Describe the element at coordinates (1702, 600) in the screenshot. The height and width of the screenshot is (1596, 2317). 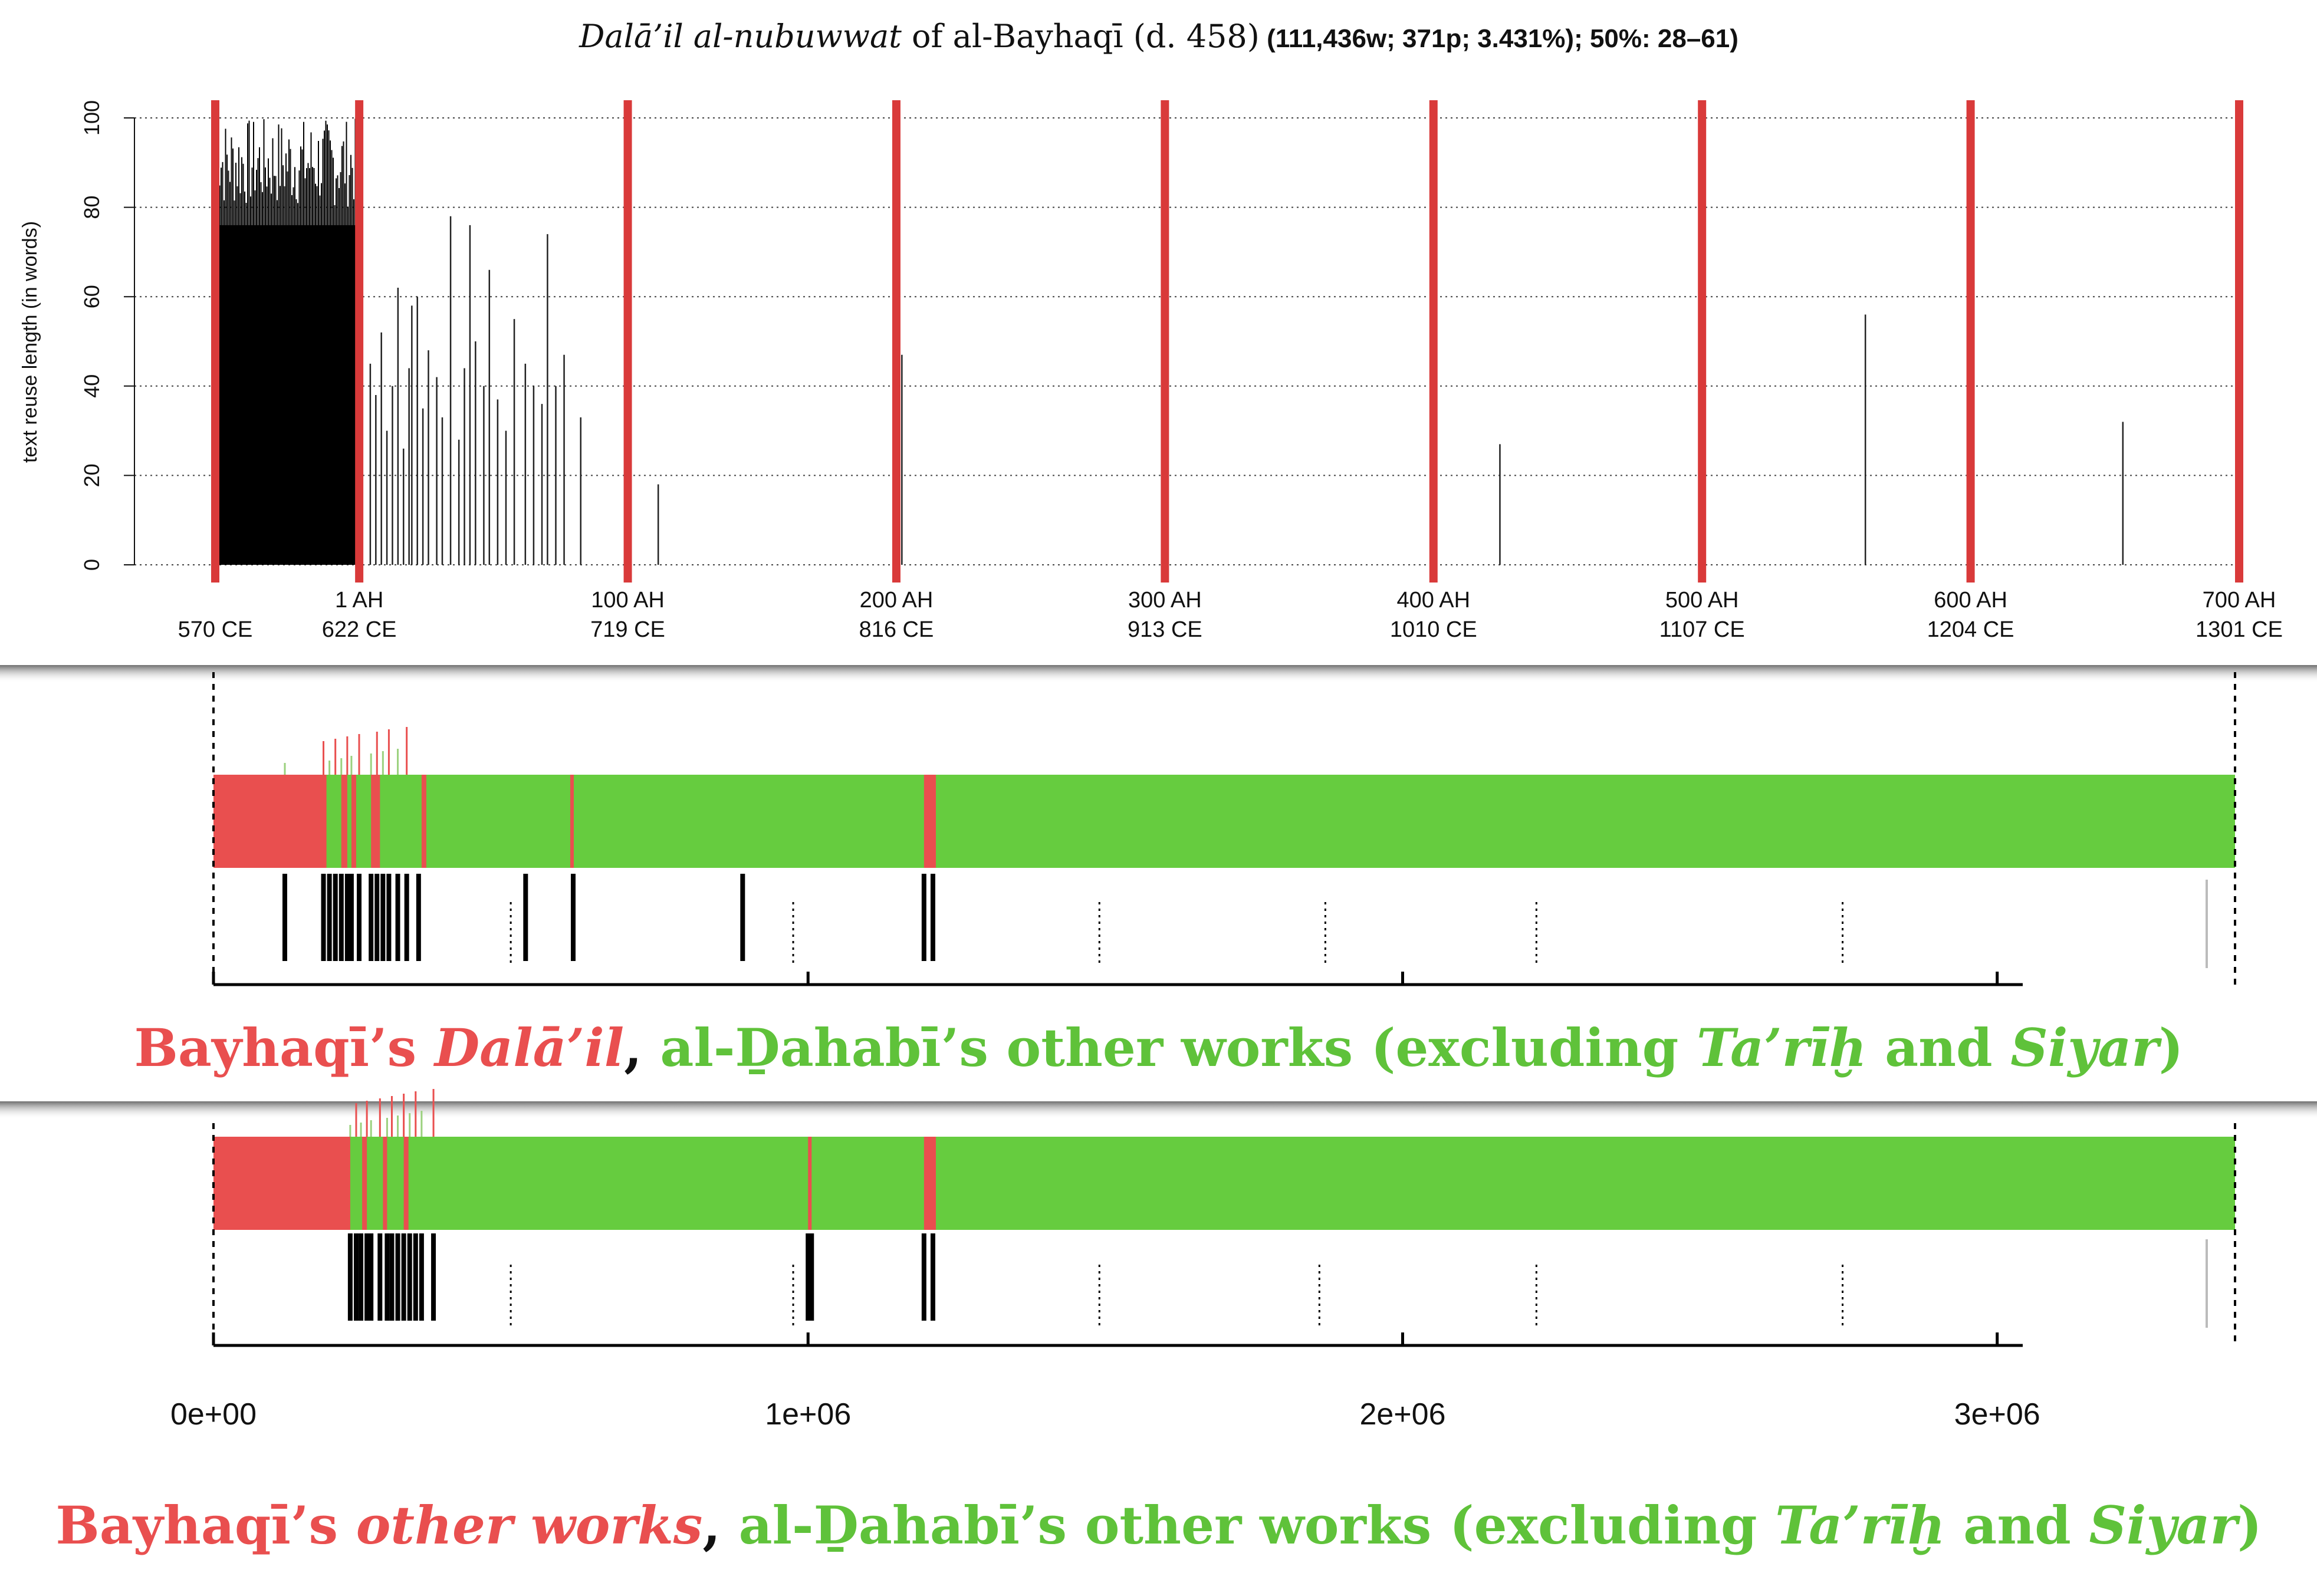
I see `ah-label: 500 AH` at that location.